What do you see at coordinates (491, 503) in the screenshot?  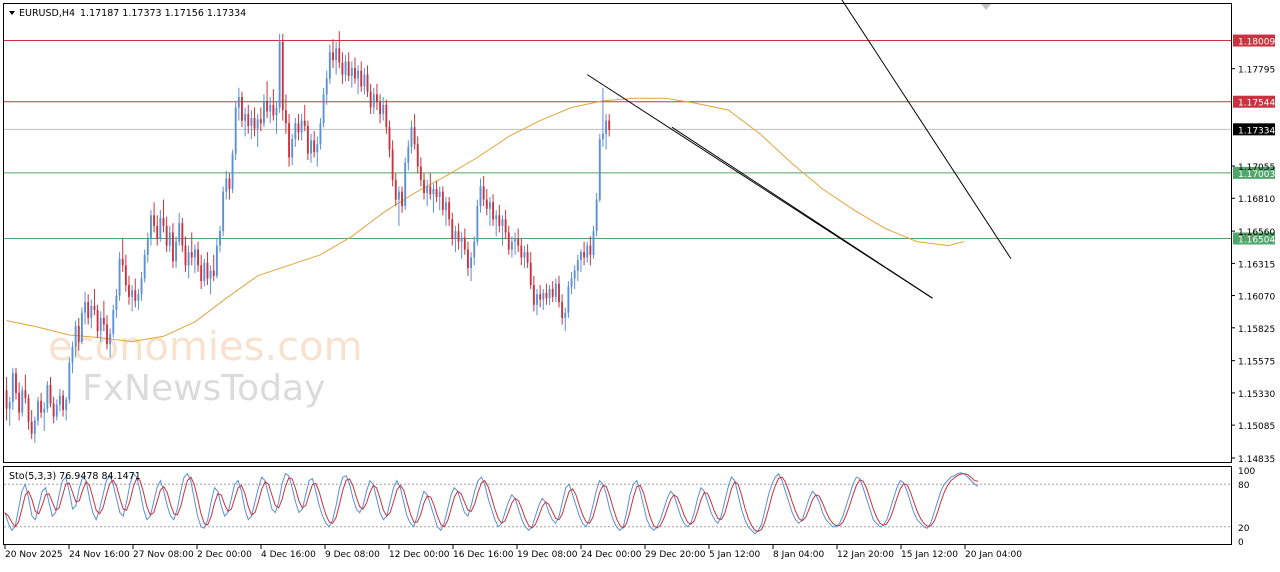 I see `stochastic-signal-line` at bounding box center [491, 503].